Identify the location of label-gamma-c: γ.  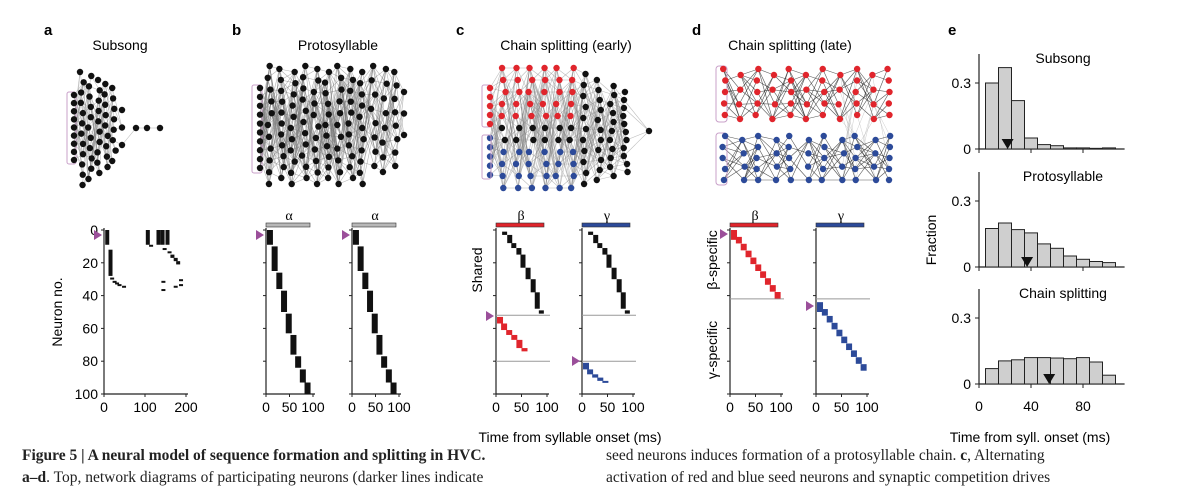
(606, 216).